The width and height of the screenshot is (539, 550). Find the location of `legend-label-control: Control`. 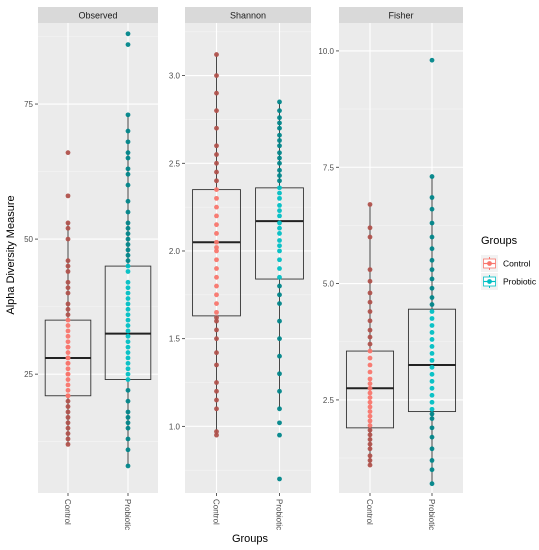

legend-label-control: Control is located at coordinates (517, 264).